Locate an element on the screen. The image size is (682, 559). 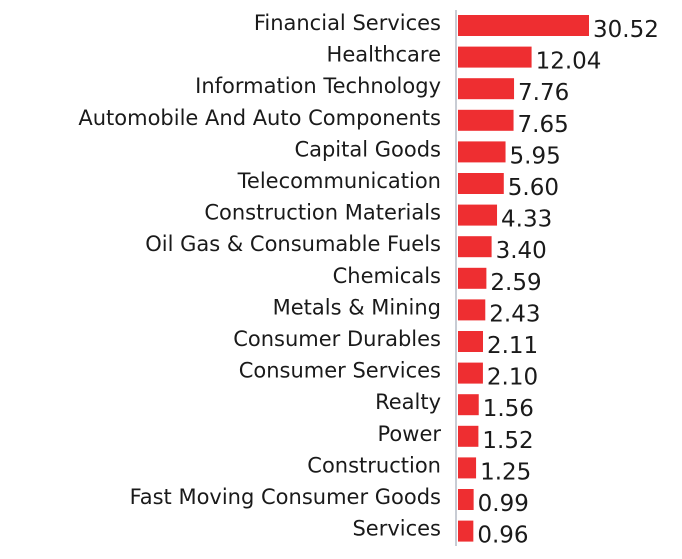
category-label: Capital Goods is located at coordinates (367, 149).